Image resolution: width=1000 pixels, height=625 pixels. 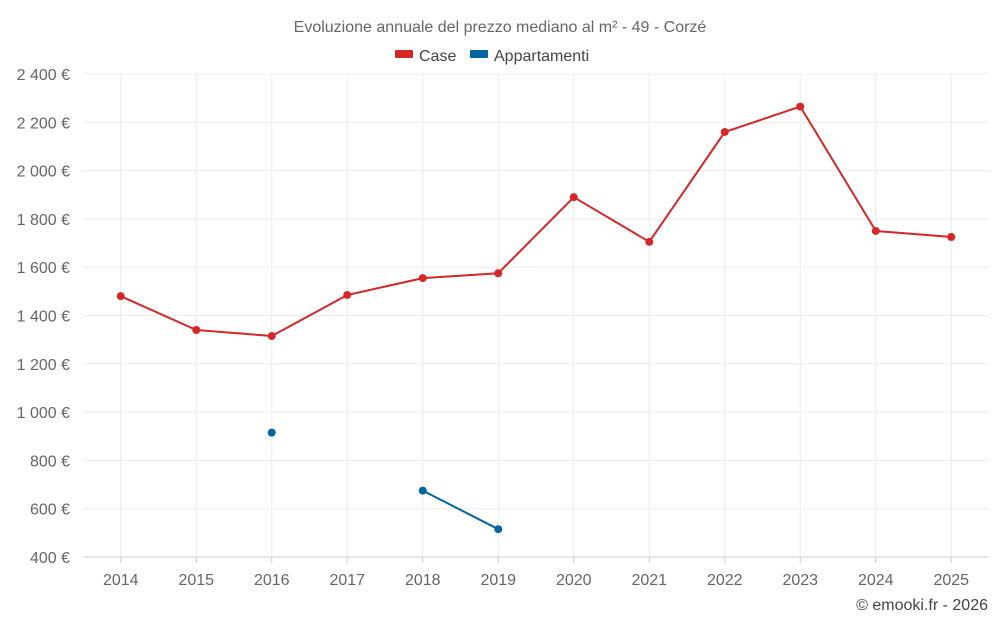 I want to click on data-point-case-2024: Case 2024: 1750, so click(x=875, y=230).